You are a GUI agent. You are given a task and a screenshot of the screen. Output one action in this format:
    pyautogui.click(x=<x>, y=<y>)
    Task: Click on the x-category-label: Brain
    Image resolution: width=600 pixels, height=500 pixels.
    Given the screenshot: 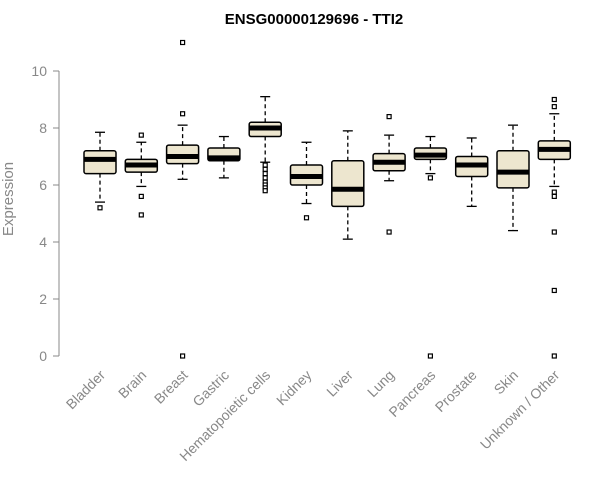 What is the action you would take?
    pyautogui.click(x=132, y=384)
    